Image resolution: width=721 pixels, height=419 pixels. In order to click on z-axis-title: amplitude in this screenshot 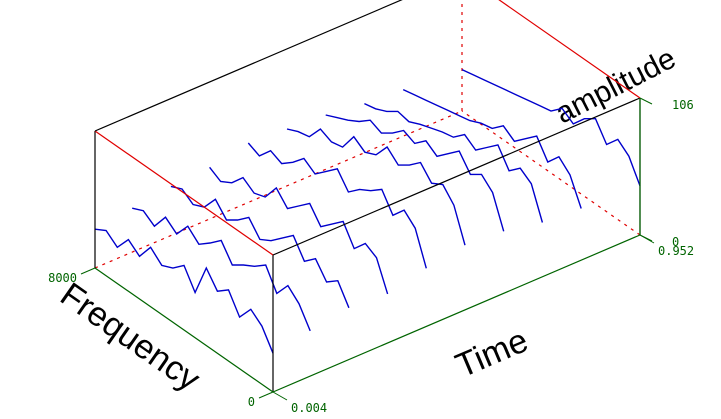, I will do `click(615, 86)`.